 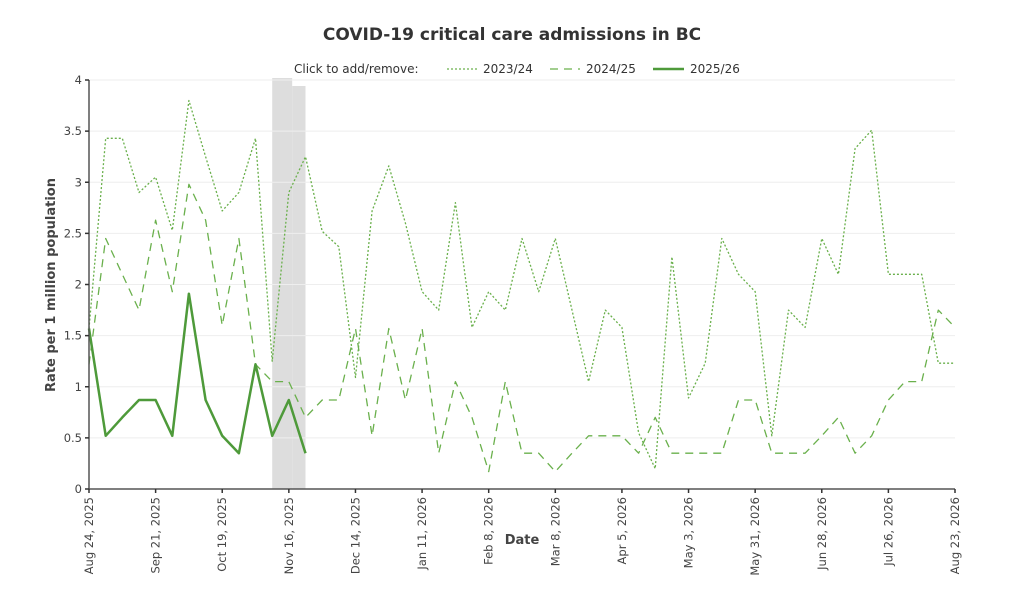 What do you see at coordinates (755, 536) in the screenshot?
I see `x-tick-label: May 31, 2026` at bounding box center [755, 536].